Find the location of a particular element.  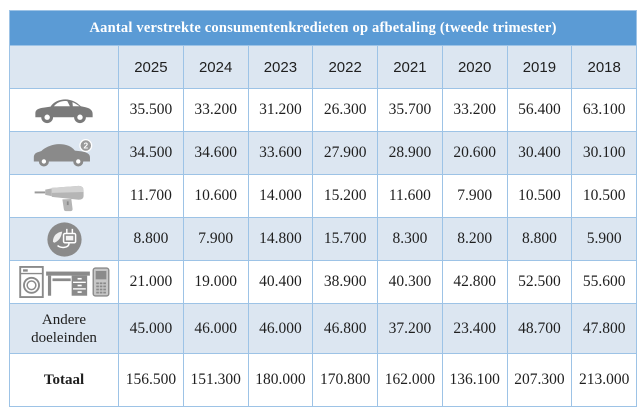

year-header: 2025 is located at coordinates (151, 67).